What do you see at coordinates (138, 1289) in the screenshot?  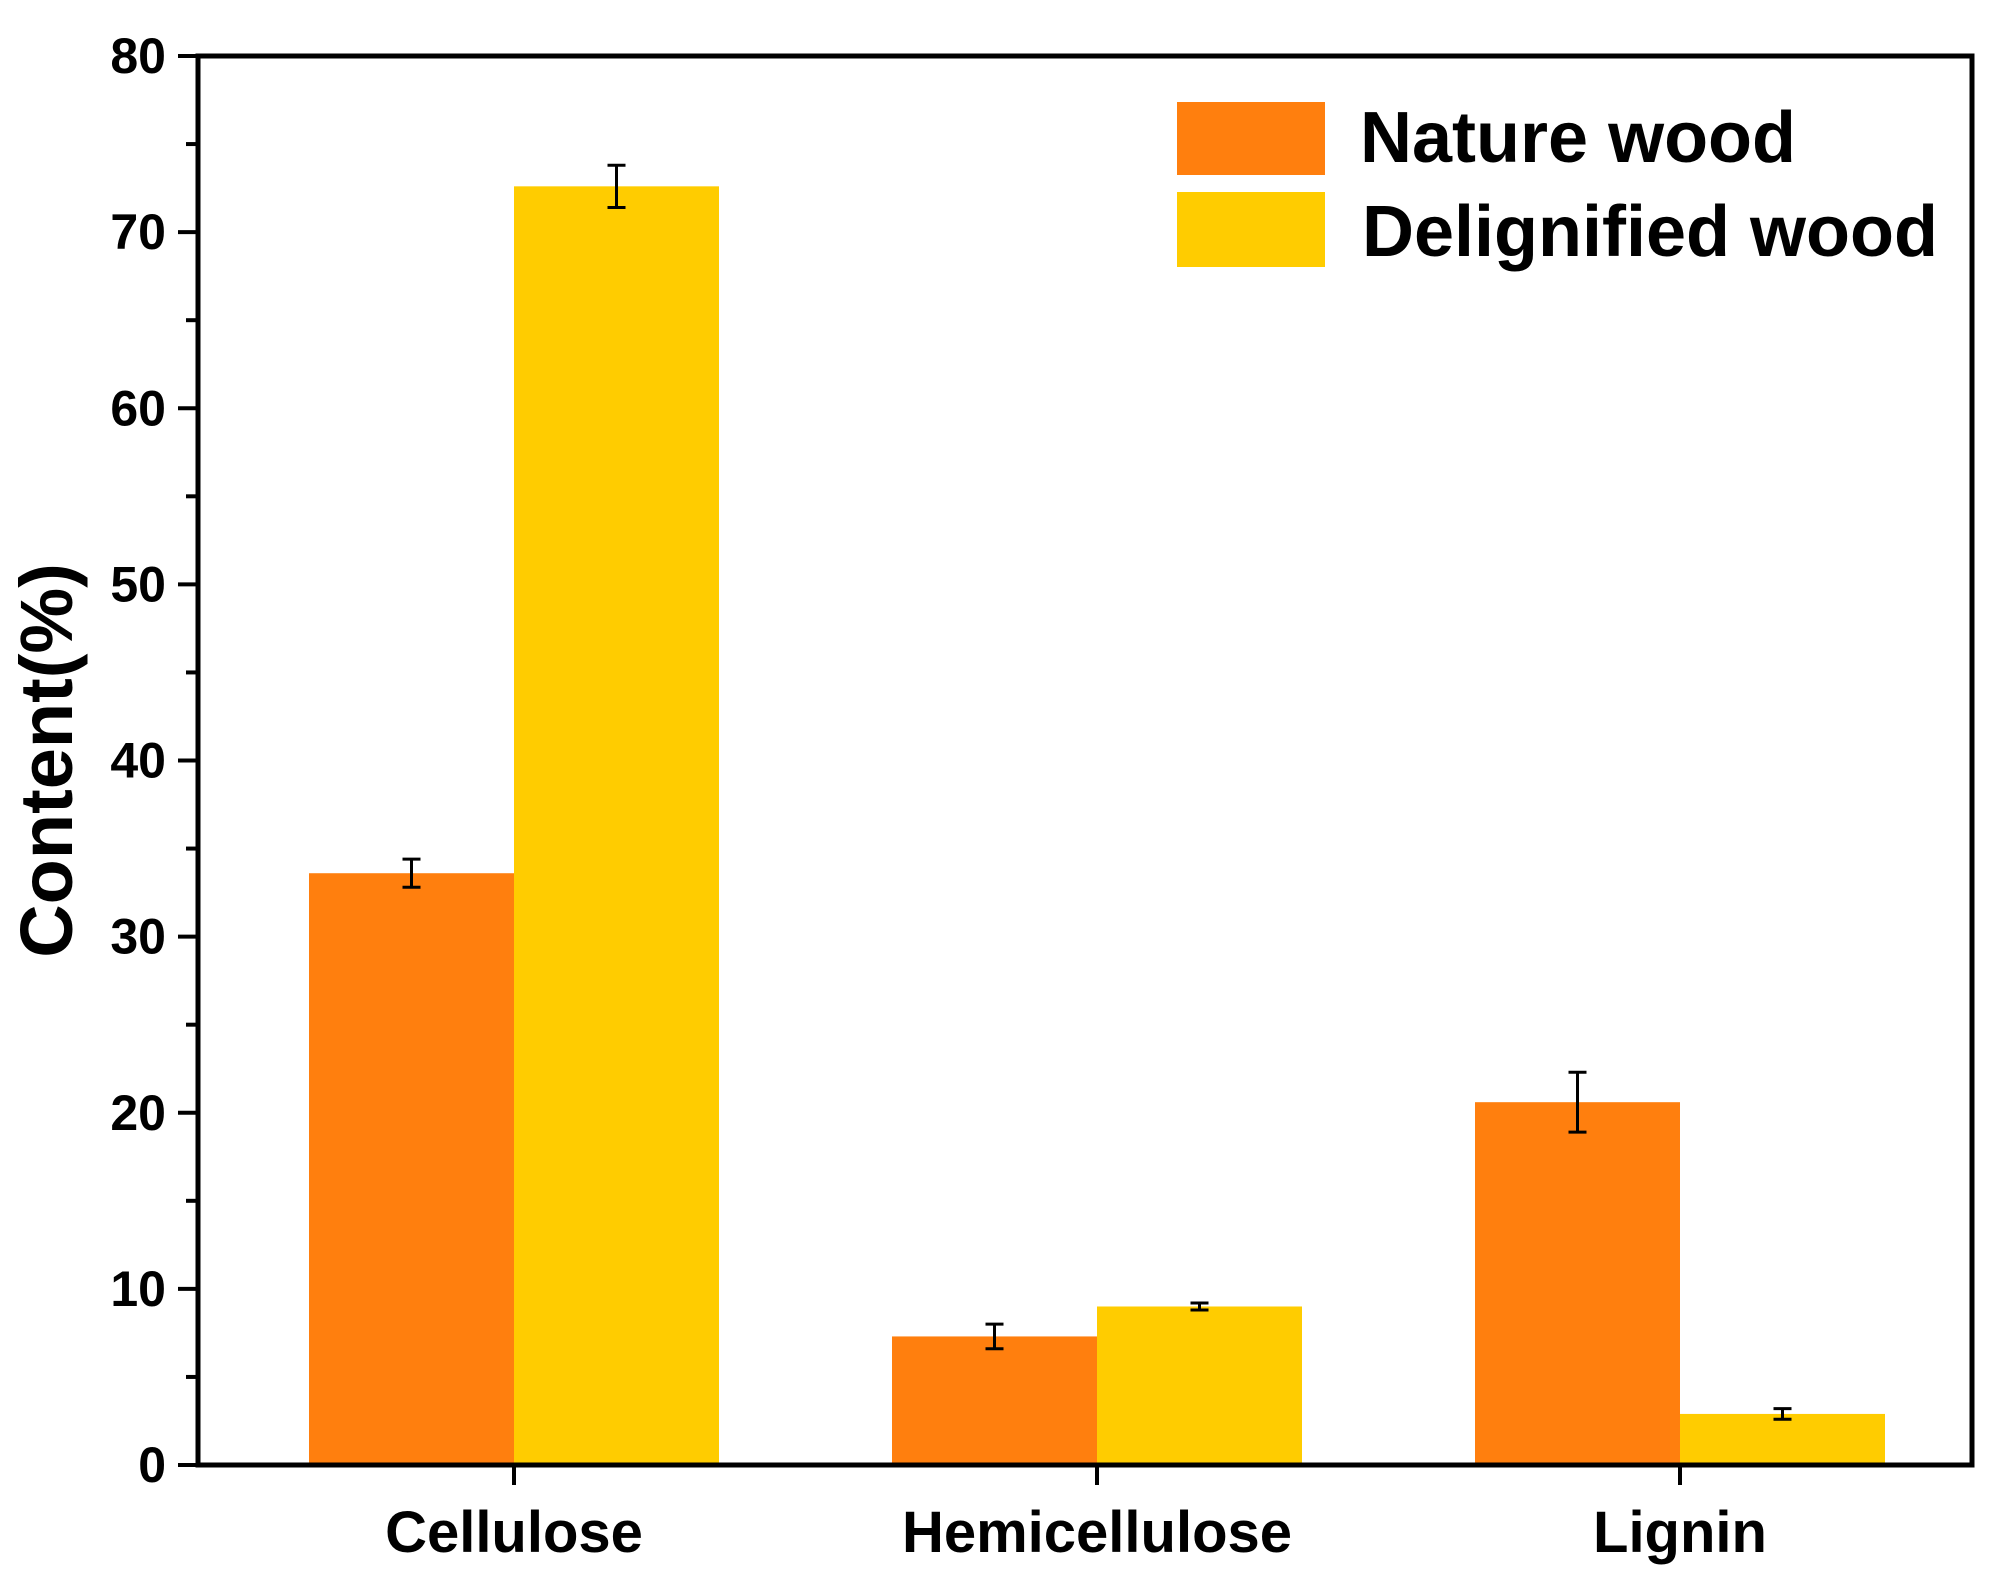 I see `y-tick-label: 10` at bounding box center [138, 1289].